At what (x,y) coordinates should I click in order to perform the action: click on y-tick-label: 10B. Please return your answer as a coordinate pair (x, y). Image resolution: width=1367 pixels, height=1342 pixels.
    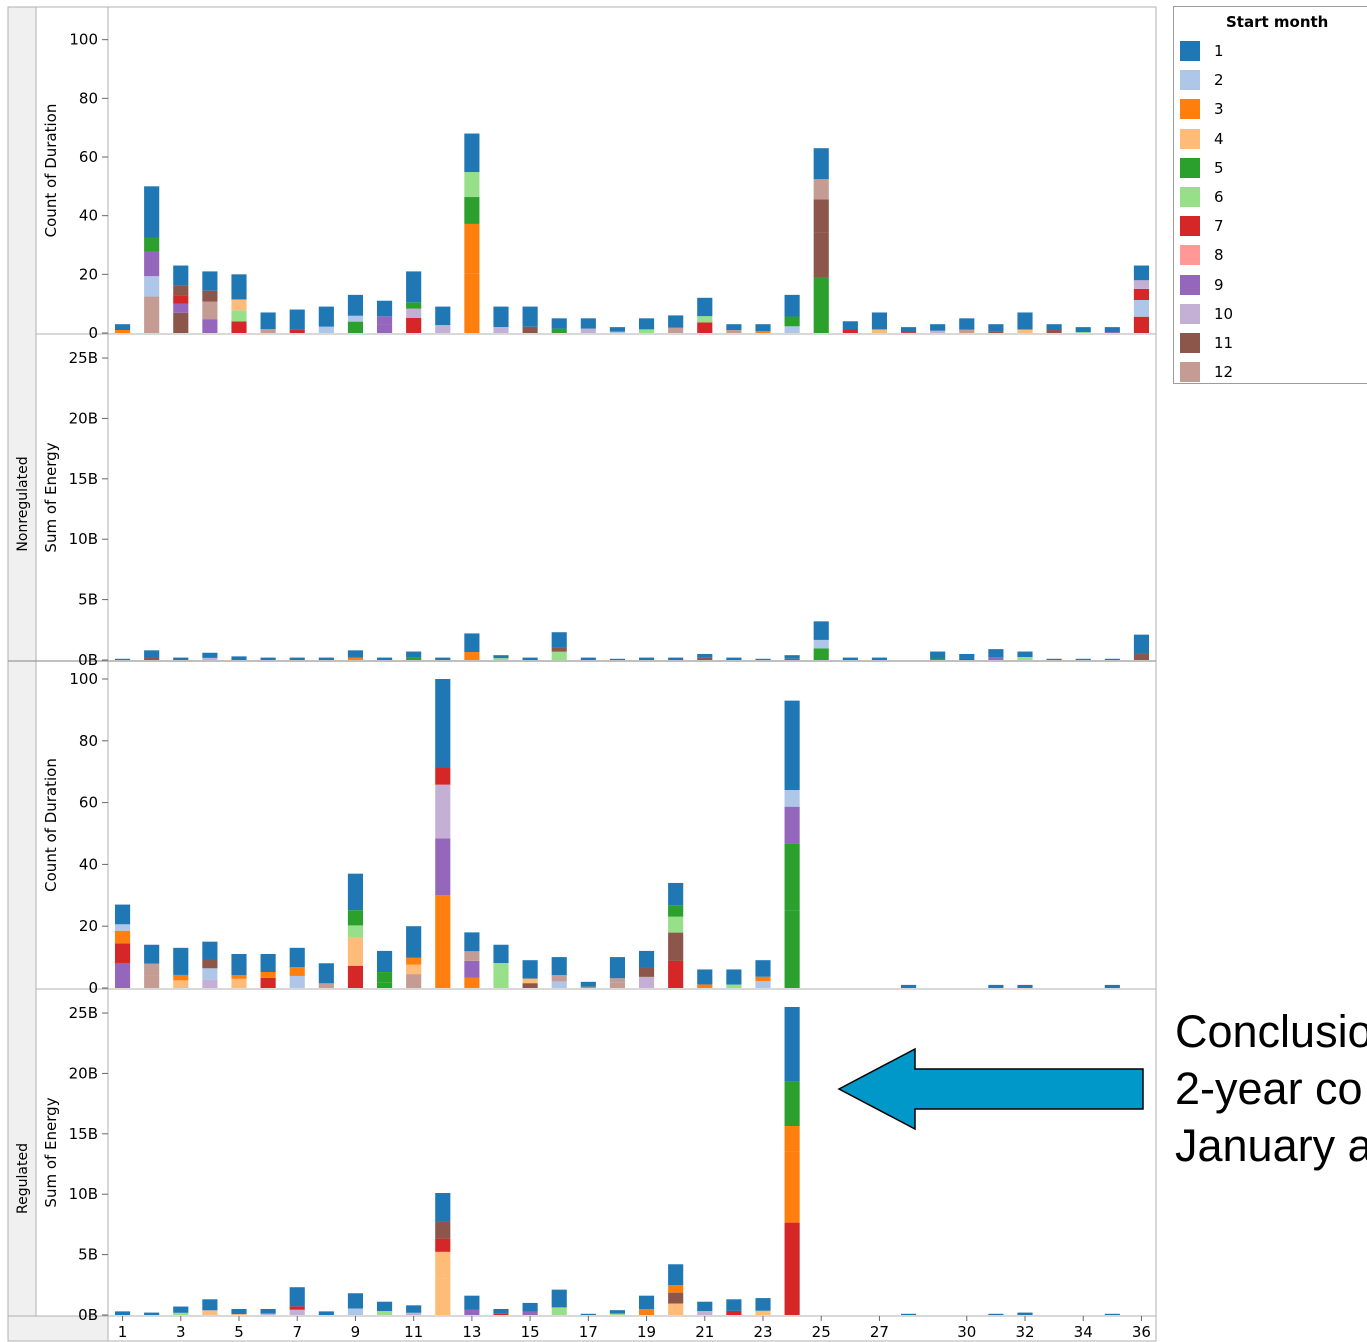
    Looking at the image, I should click on (83, 539).